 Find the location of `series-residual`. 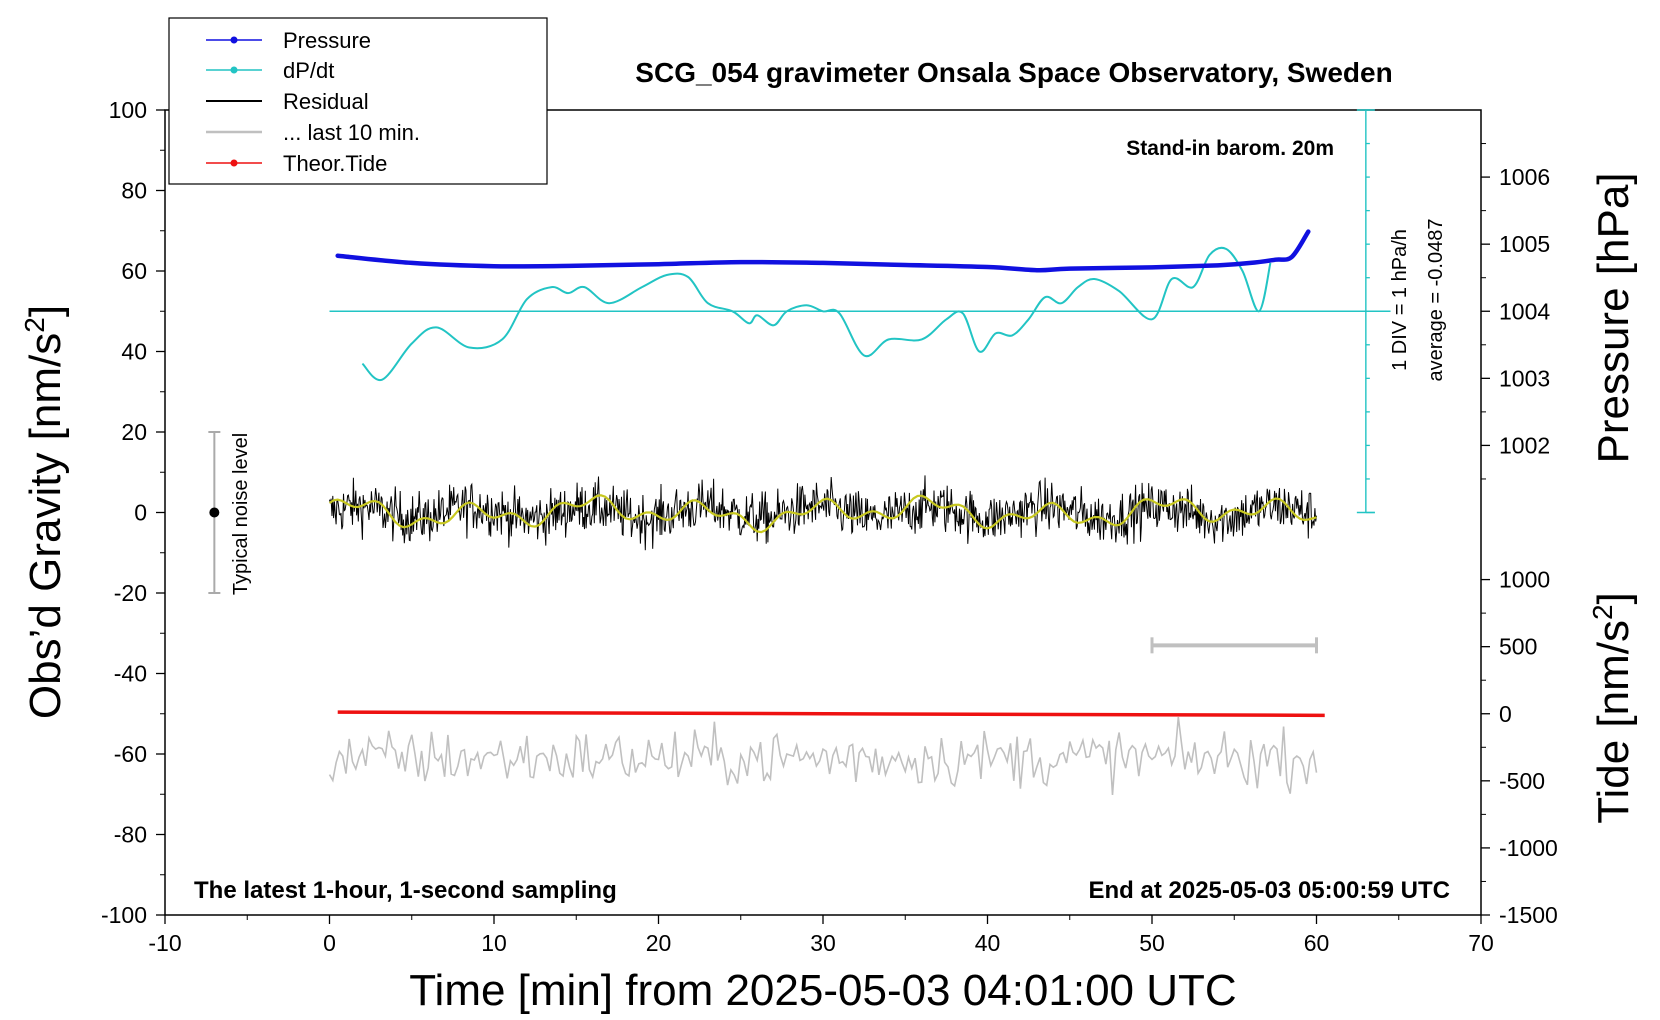

series-residual is located at coordinates (823, 513).